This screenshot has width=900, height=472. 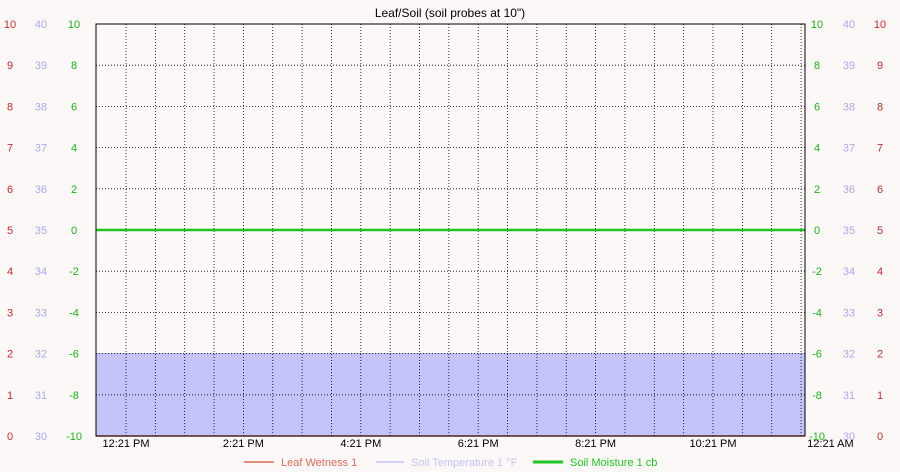 I want to click on y-tick-label-left-soil-moisture: 0, so click(x=74, y=231).